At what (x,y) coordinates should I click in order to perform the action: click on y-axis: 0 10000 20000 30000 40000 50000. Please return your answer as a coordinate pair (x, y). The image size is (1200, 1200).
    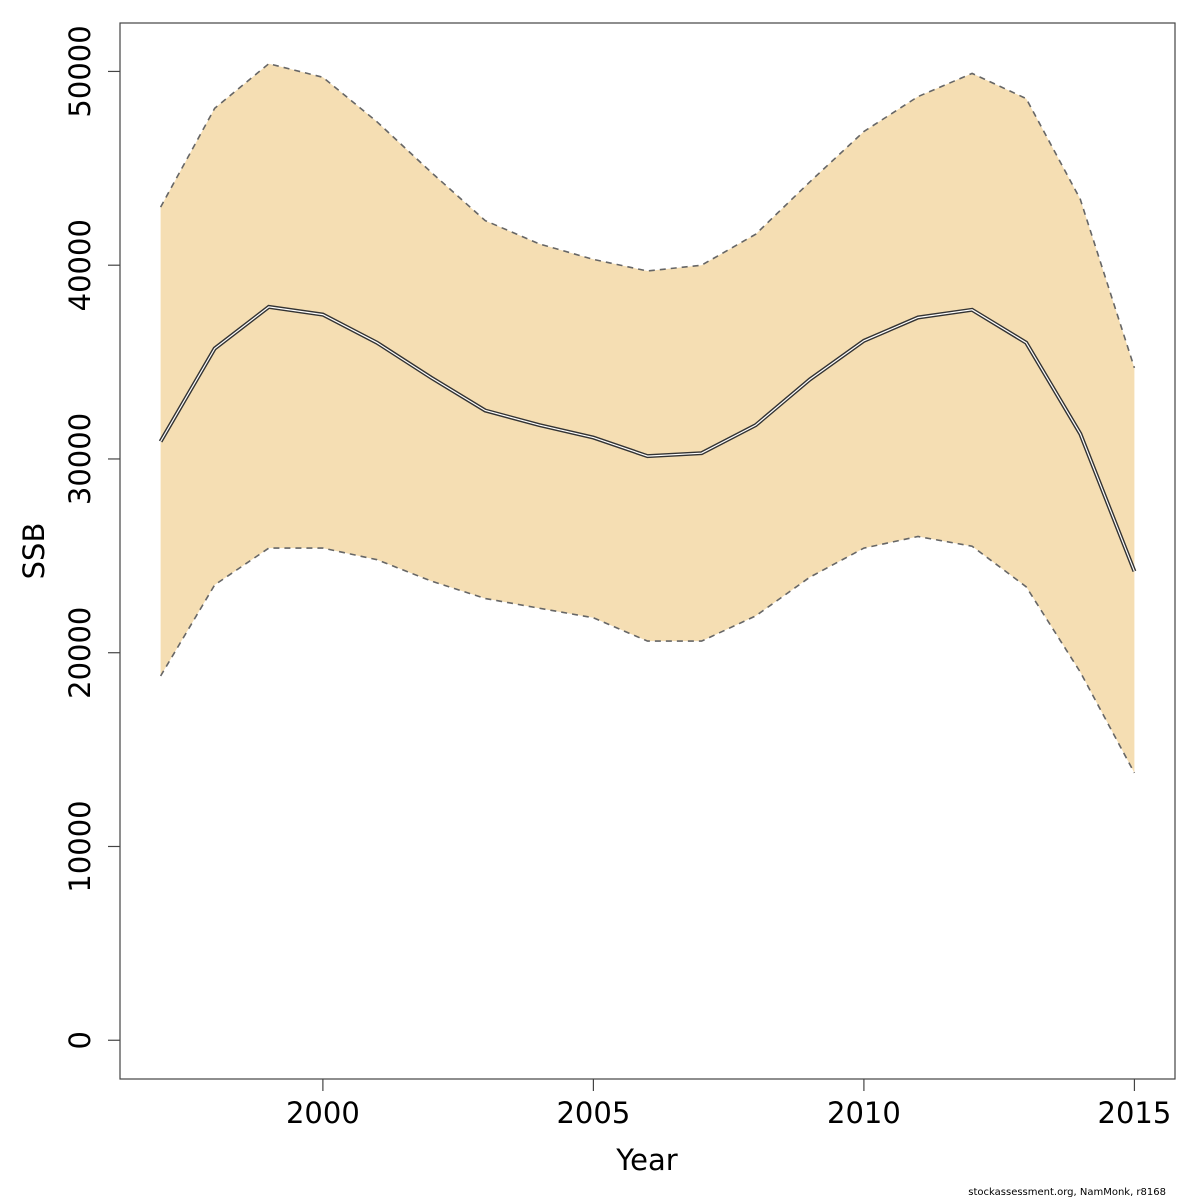
    Looking at the image, I should click on (91, 537).